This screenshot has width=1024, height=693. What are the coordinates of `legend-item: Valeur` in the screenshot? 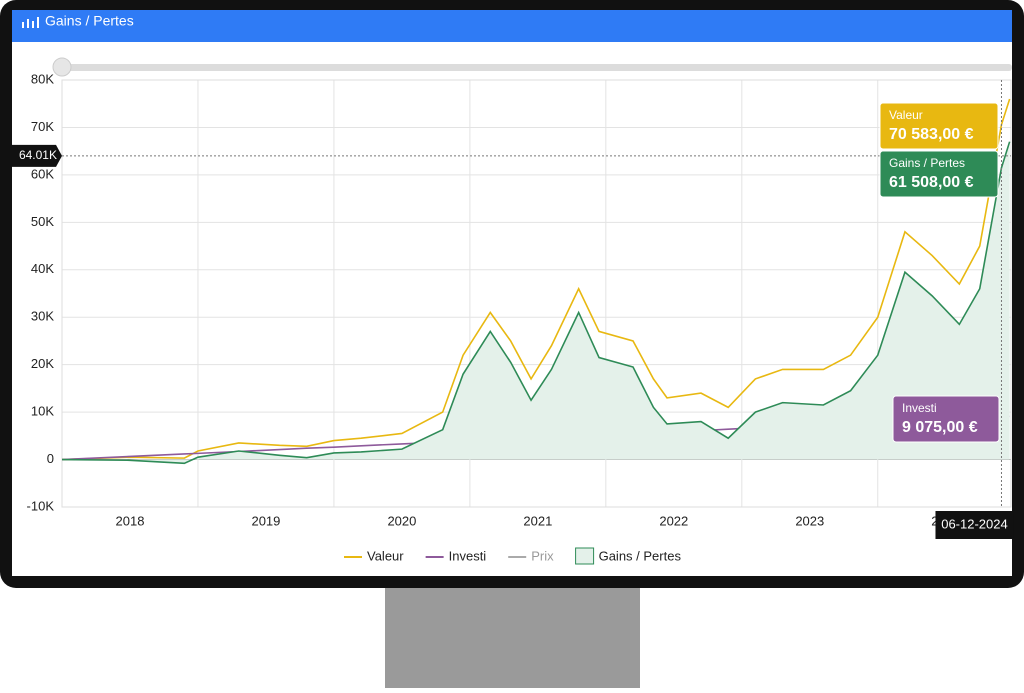 It's located at (374, 555).